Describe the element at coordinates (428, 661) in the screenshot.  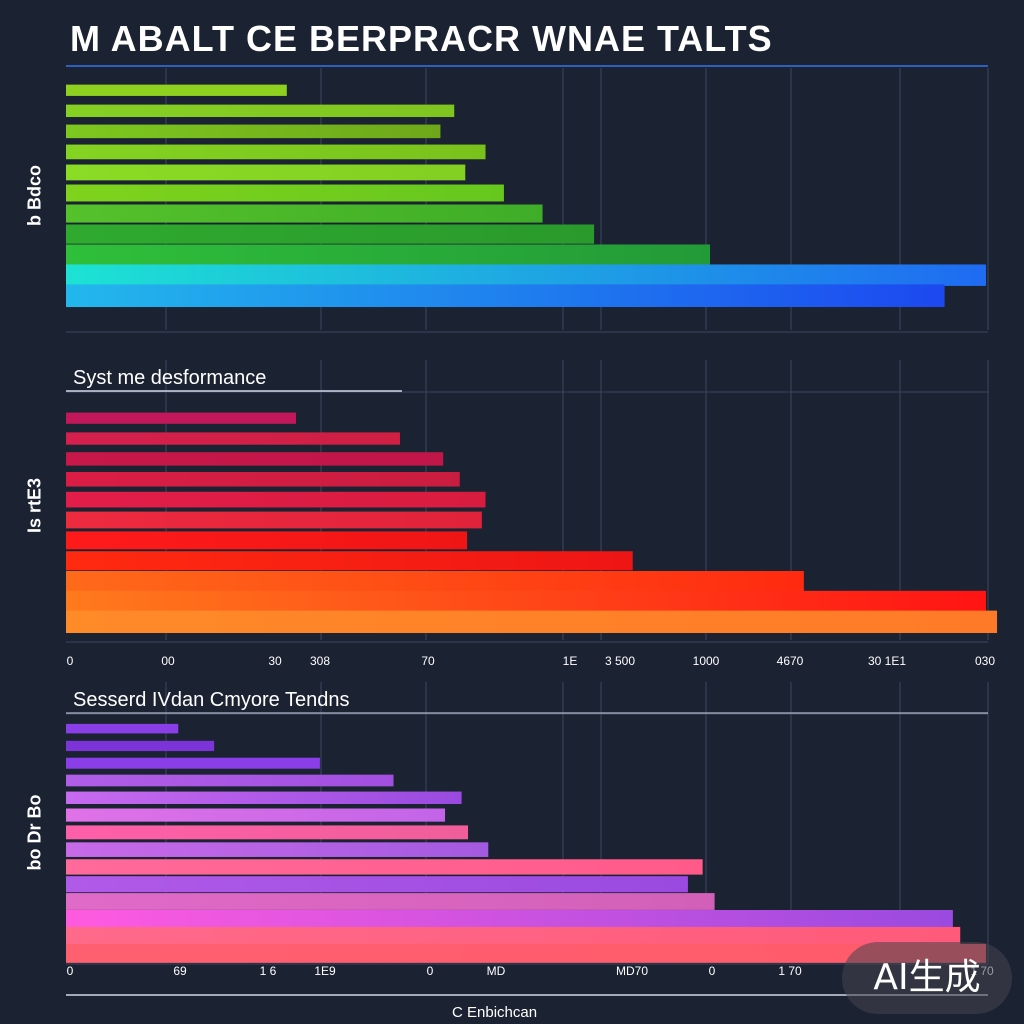
I see `x-tick-label: 70` at that location.